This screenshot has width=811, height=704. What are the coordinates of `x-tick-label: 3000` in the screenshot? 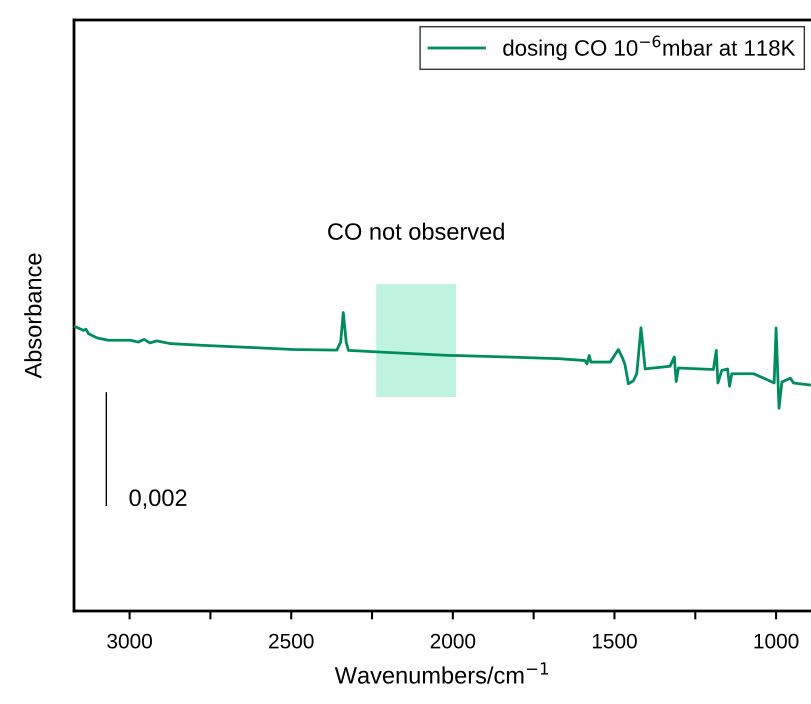 It's located at (129, 641).